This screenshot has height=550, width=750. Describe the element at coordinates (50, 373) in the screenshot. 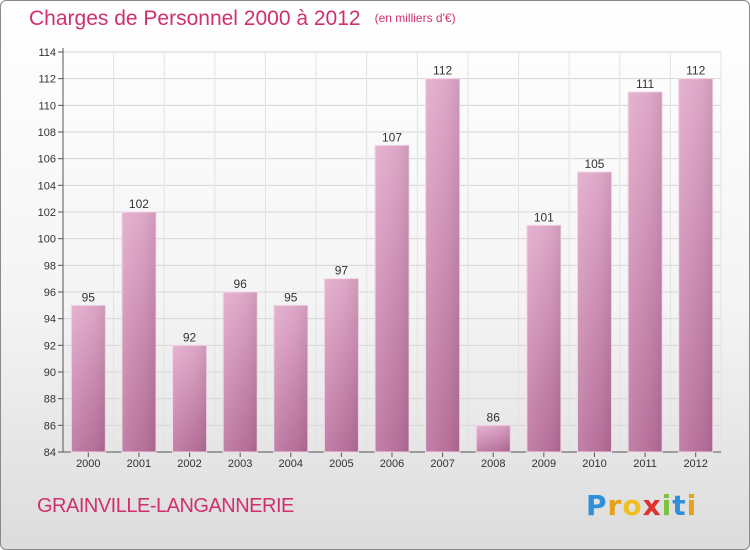

I see `y-tick-label: 90` at that location.